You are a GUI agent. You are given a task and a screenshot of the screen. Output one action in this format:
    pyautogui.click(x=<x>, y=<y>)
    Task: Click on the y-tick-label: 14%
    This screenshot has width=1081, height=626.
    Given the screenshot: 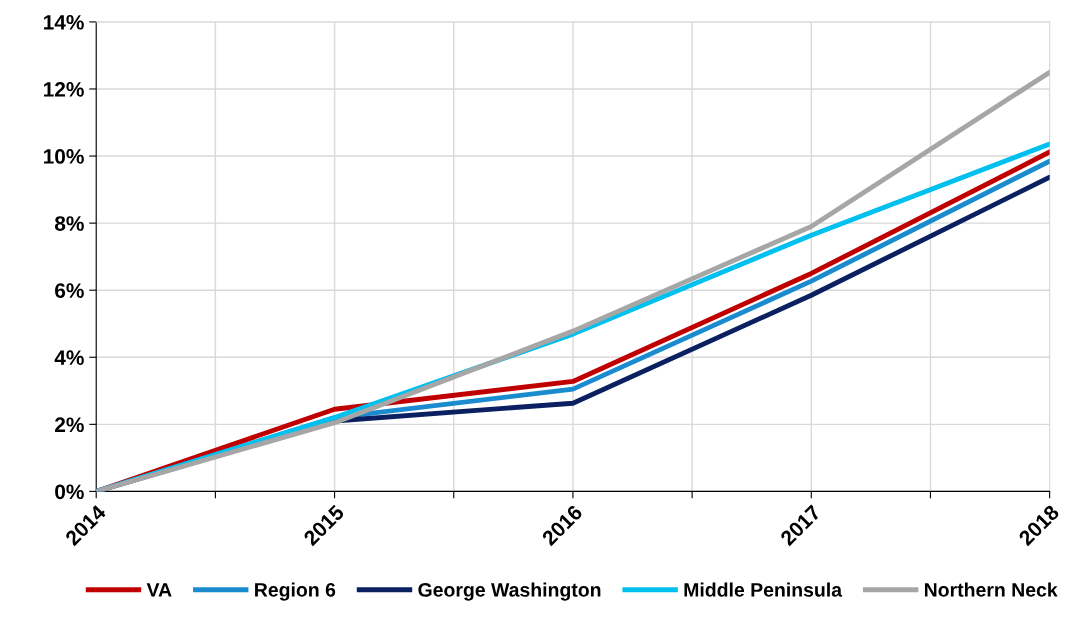 What is the action you would take?
    pyautogui.click(x=64, y=22)
    